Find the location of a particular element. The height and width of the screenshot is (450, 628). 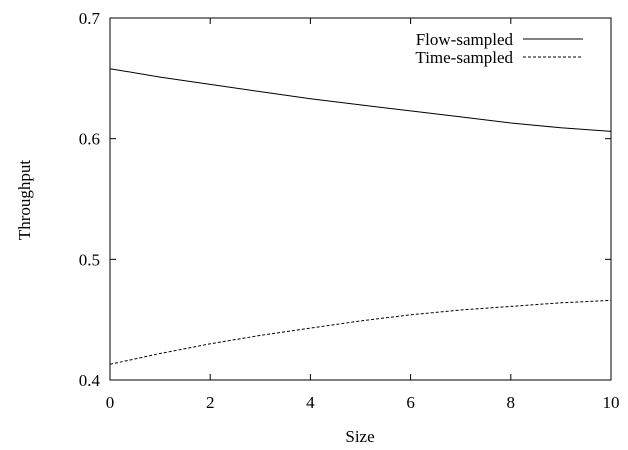

legend: Flow-sampled Time-sampled is located at coordinates (499, 48).